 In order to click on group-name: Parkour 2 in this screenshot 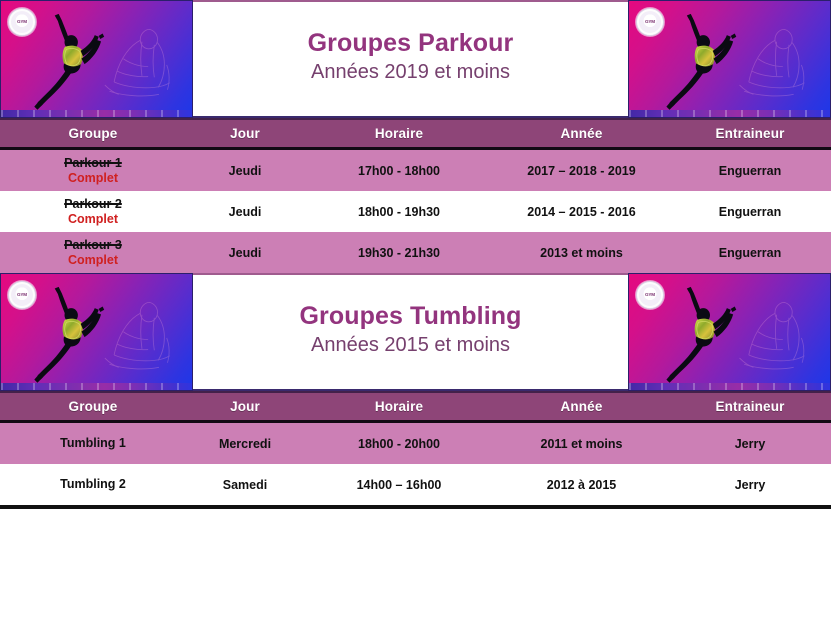, I will do `click(93, 203)`.